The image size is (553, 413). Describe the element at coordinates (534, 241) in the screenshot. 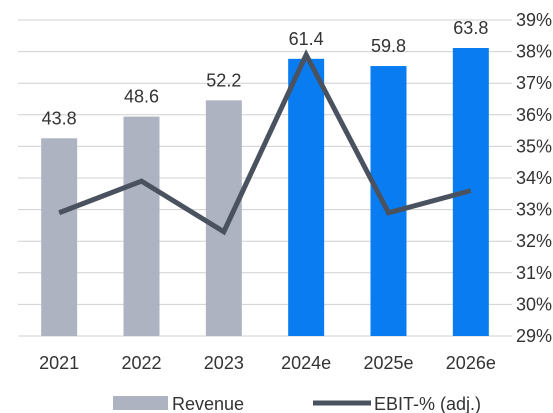

I see `y-tick-label: 32%` at that location.